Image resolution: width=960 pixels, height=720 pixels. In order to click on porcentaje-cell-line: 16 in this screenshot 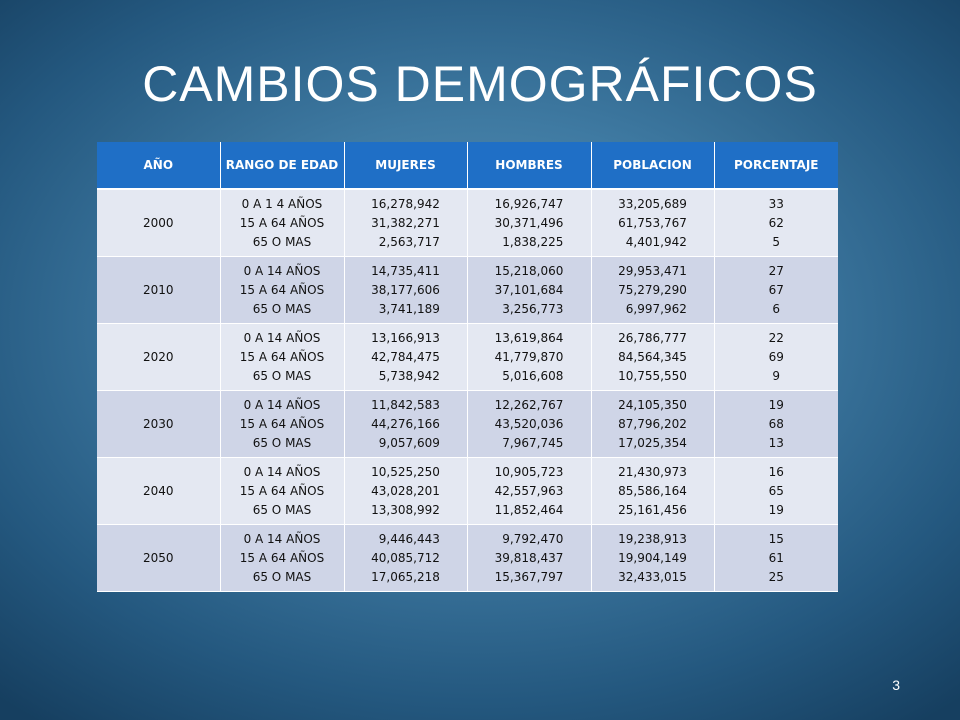, I will do `click(776, 471)`.